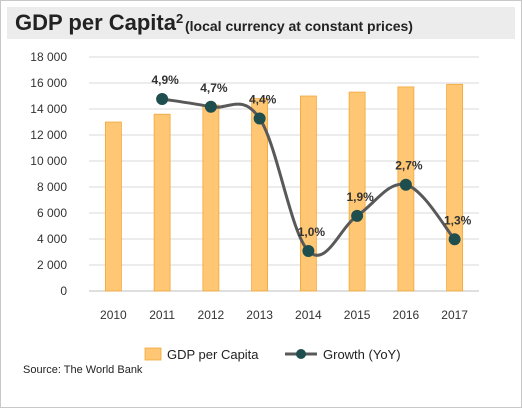  Describe the element at coordinates (409, 166) in the screenshot. I see `growth-data-label: 2,7%` at that location.